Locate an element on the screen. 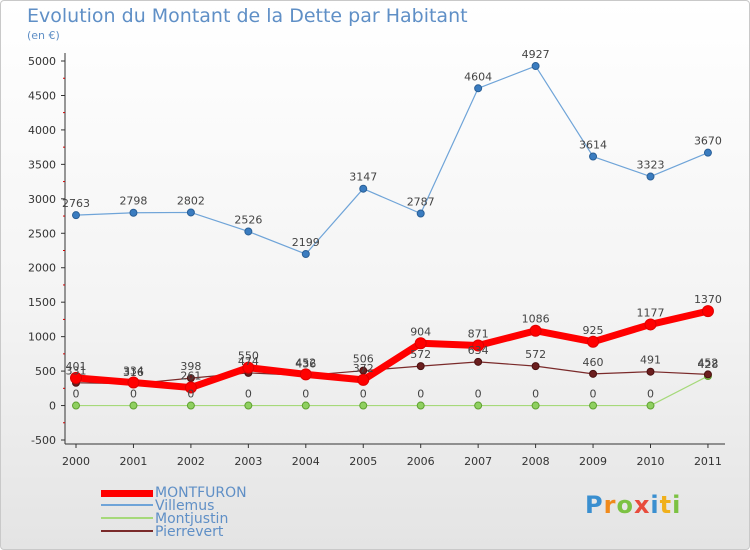 The image size is (750, 550). data-label: 401 is located at coordinates (76, 366).